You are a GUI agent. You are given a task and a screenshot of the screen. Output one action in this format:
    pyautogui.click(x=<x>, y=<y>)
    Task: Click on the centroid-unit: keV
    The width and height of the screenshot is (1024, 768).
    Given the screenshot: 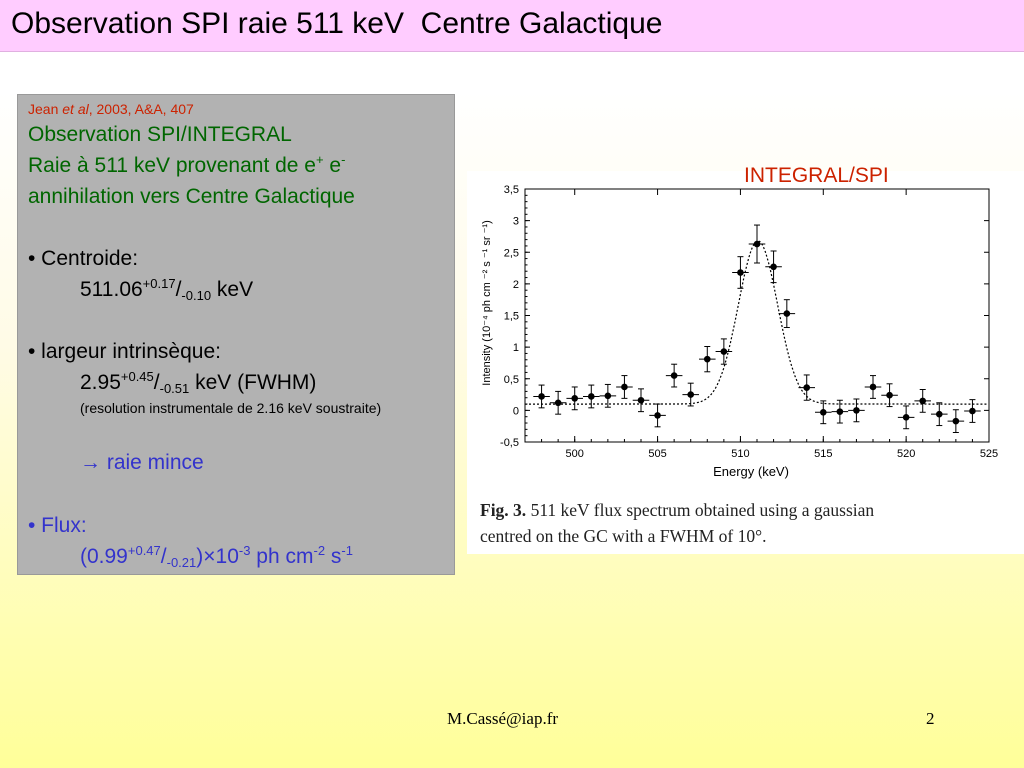 What is the action you would take?
    pyautogui.click(x=232, y=289)
    